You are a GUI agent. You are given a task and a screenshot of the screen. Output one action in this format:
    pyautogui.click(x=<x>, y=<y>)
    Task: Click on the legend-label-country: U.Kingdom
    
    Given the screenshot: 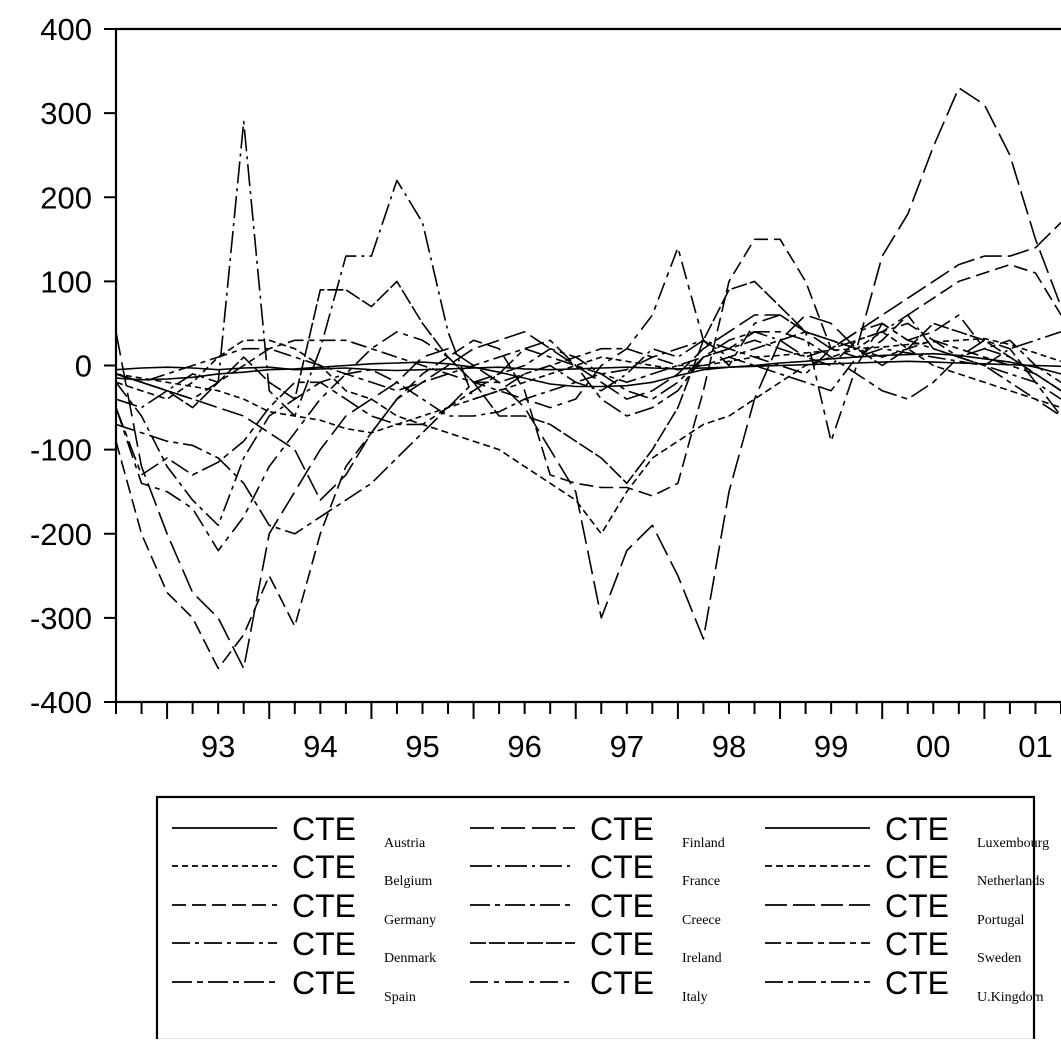 What is the action you would take?
    pyautogui.click(x=1010, y=997)
    